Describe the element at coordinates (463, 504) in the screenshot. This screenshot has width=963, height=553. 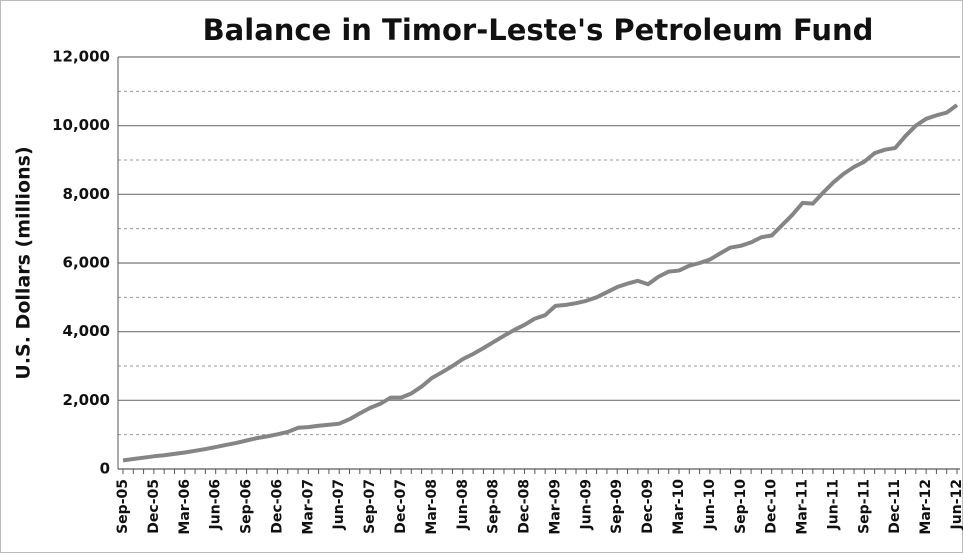
I see `x-tick-label: Jun-08` at that location.